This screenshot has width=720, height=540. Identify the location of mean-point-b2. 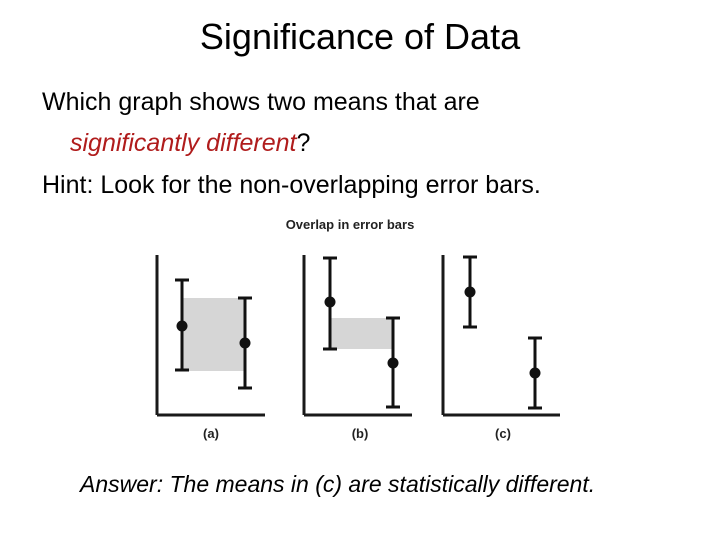
(393, 363).